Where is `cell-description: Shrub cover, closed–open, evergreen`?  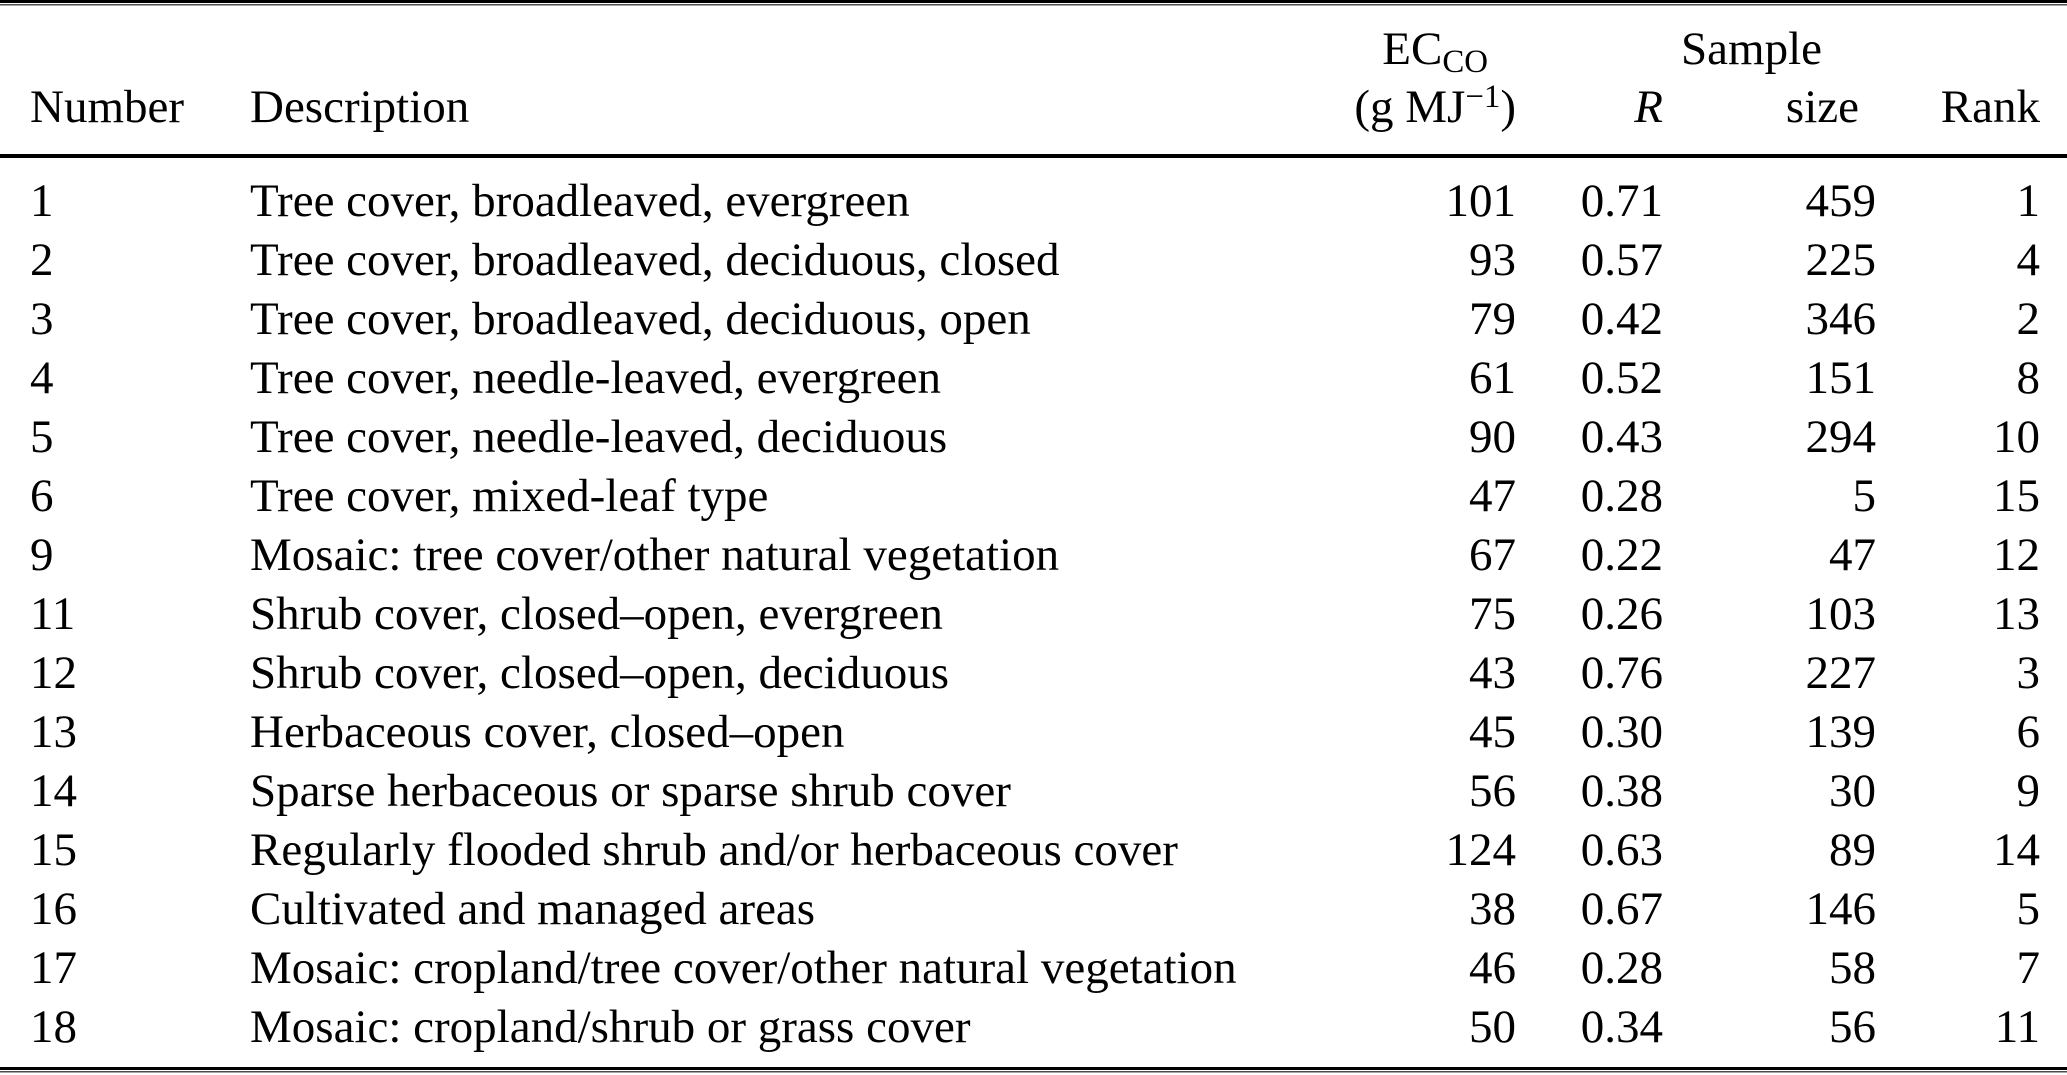
cell-description: Shrub cover, closed–open, evergreen is located at coordinates (596, 614).